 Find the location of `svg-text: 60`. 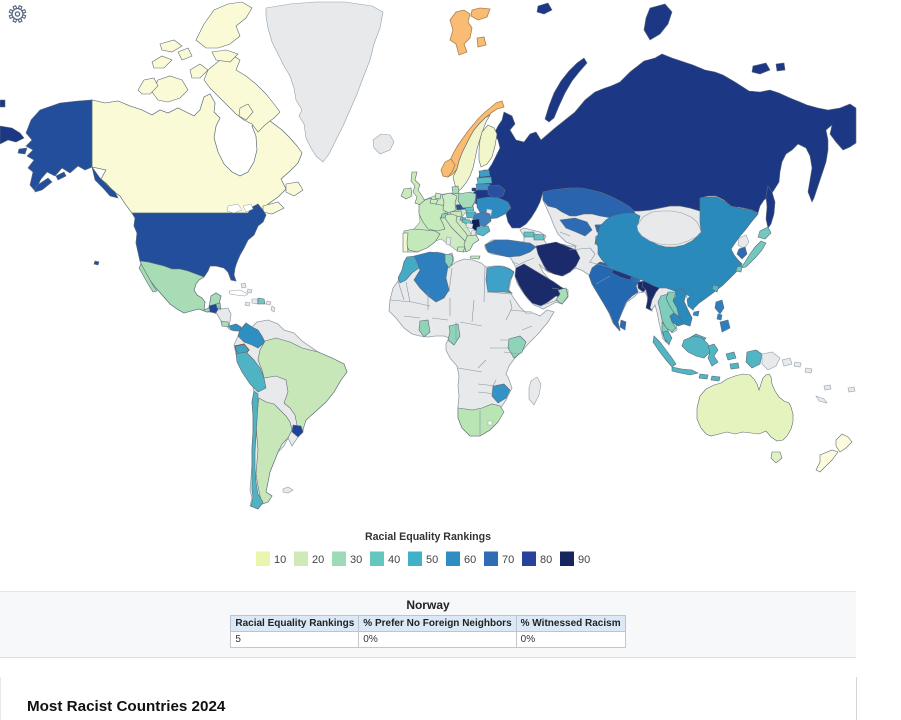

svg-text: 60 is located at coordinates (470, 560).